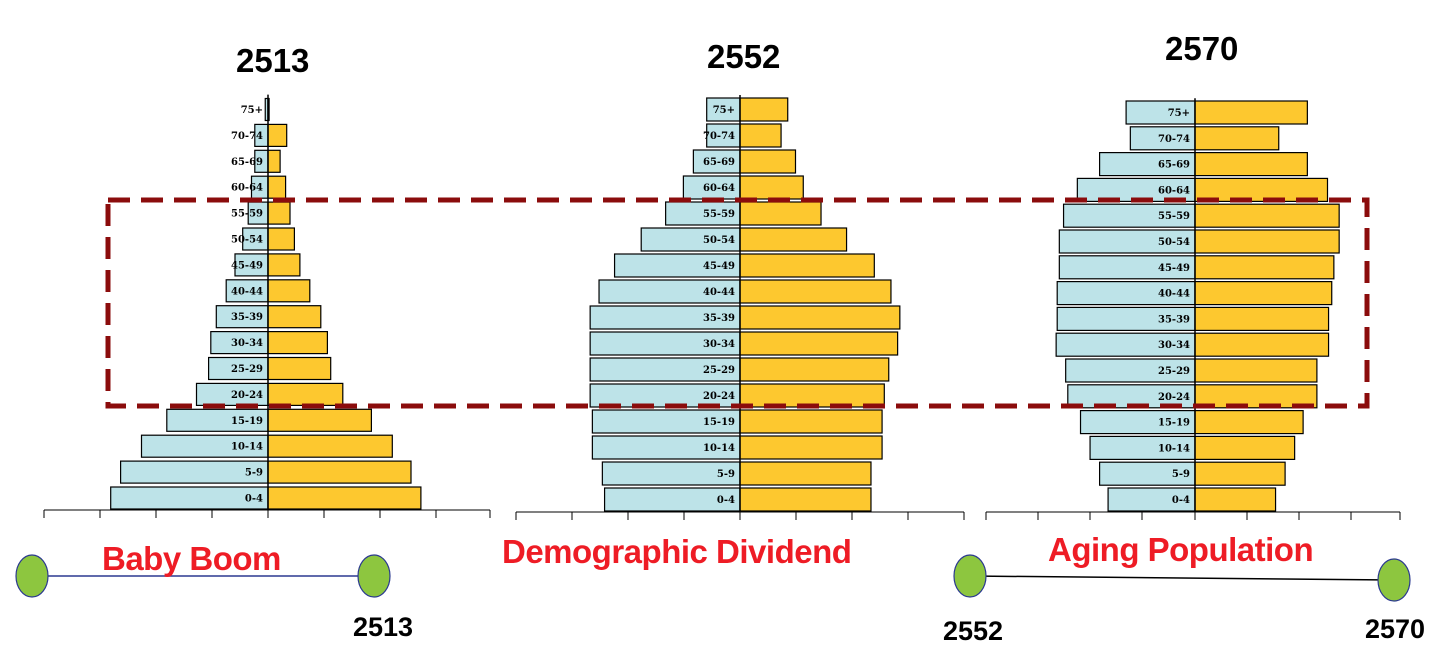 This screenshot has height=672, width=1440. I want to click on age-label-50-54: 50-54, so click(719, 240).